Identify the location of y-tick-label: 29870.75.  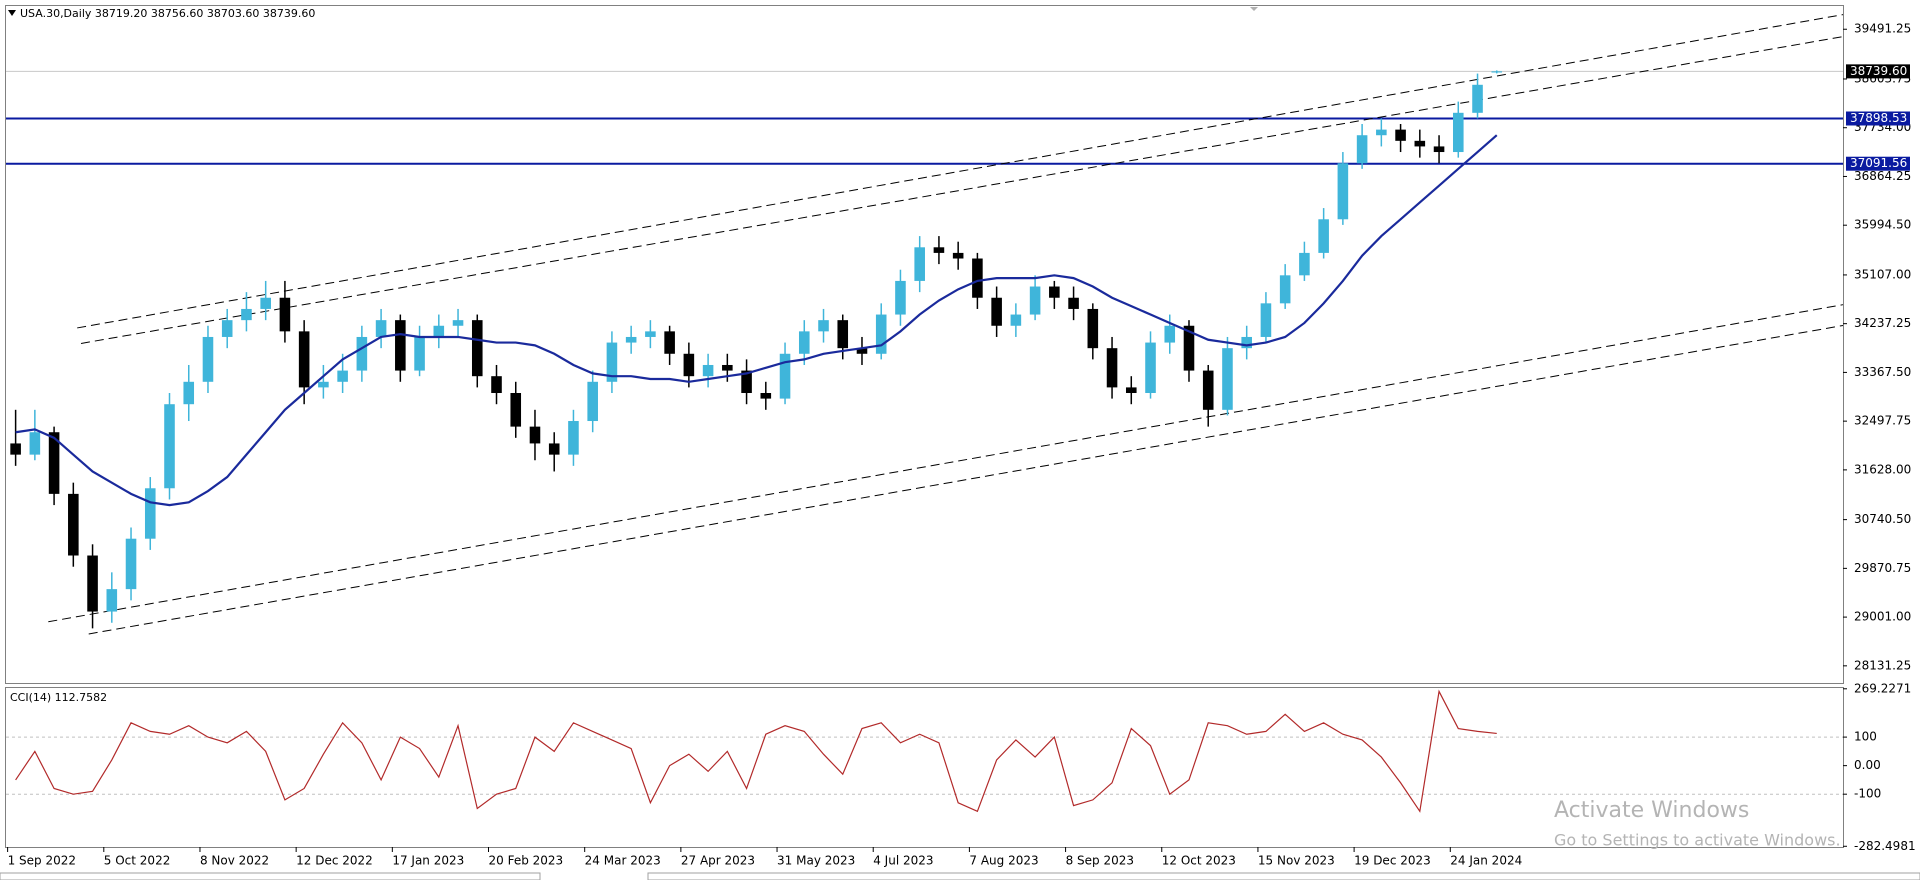
(1882, 568).